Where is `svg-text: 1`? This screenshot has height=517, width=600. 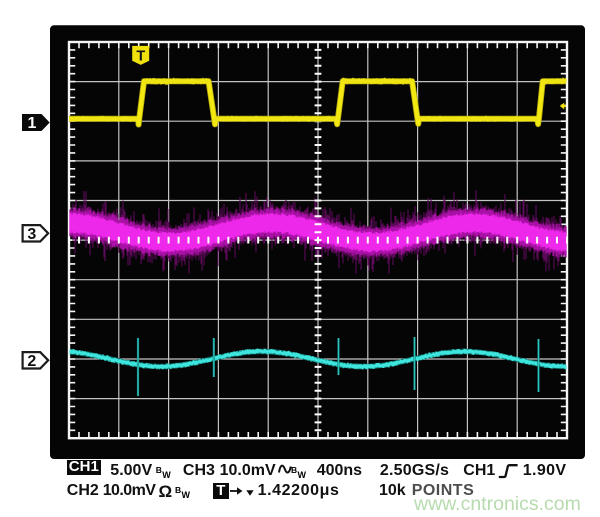 svg-text: 1 is located at coordinates (32, 123).